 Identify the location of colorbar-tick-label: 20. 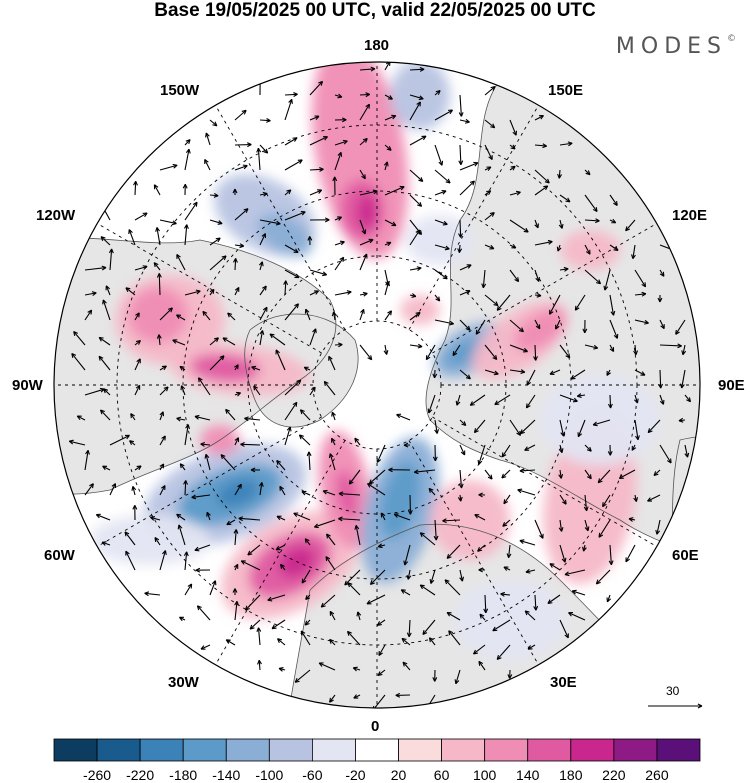
(398, 775).